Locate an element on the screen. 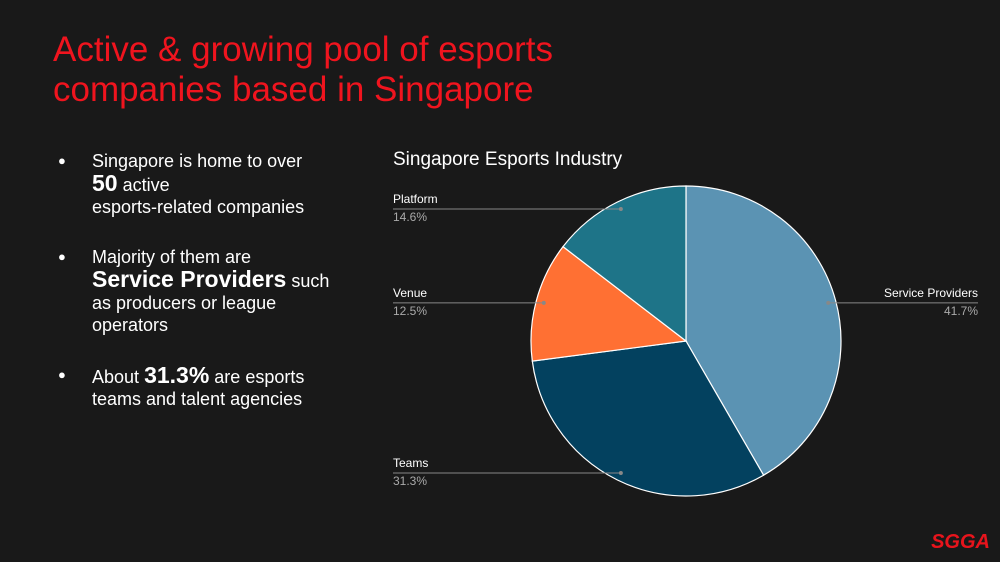  bullet-text: Majority of them are is located at coordinates (172, 257).